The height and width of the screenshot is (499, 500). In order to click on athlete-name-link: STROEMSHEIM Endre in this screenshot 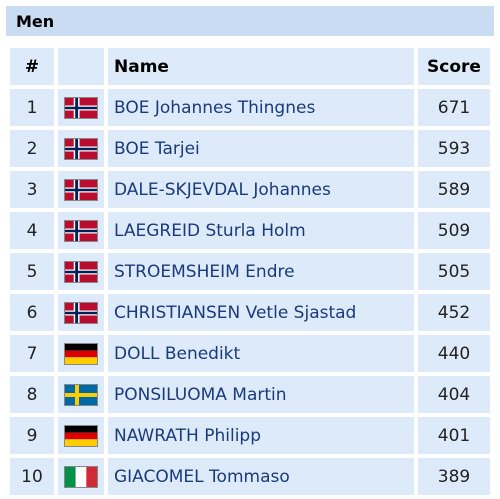, I will do `click(204, 271)`.